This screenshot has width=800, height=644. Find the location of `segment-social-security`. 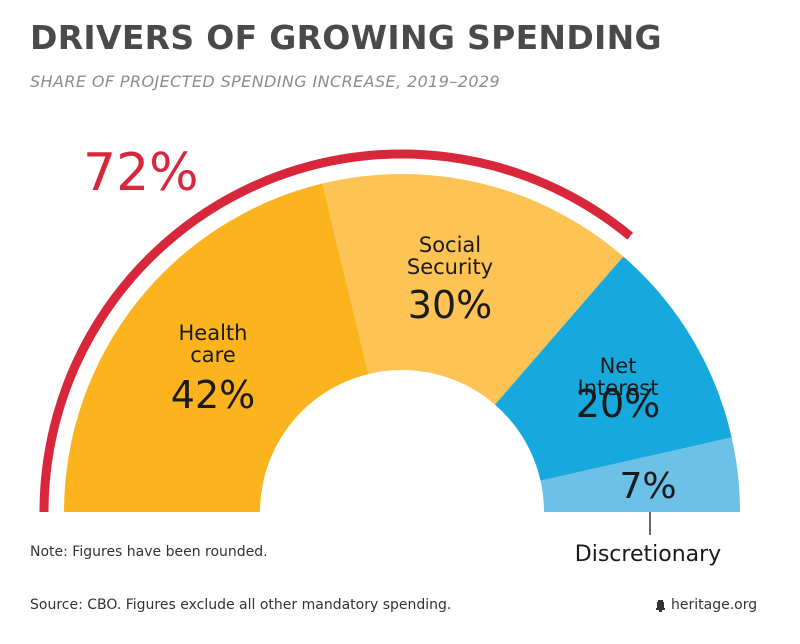

segment-social-security is located at coordinates (473, 289).